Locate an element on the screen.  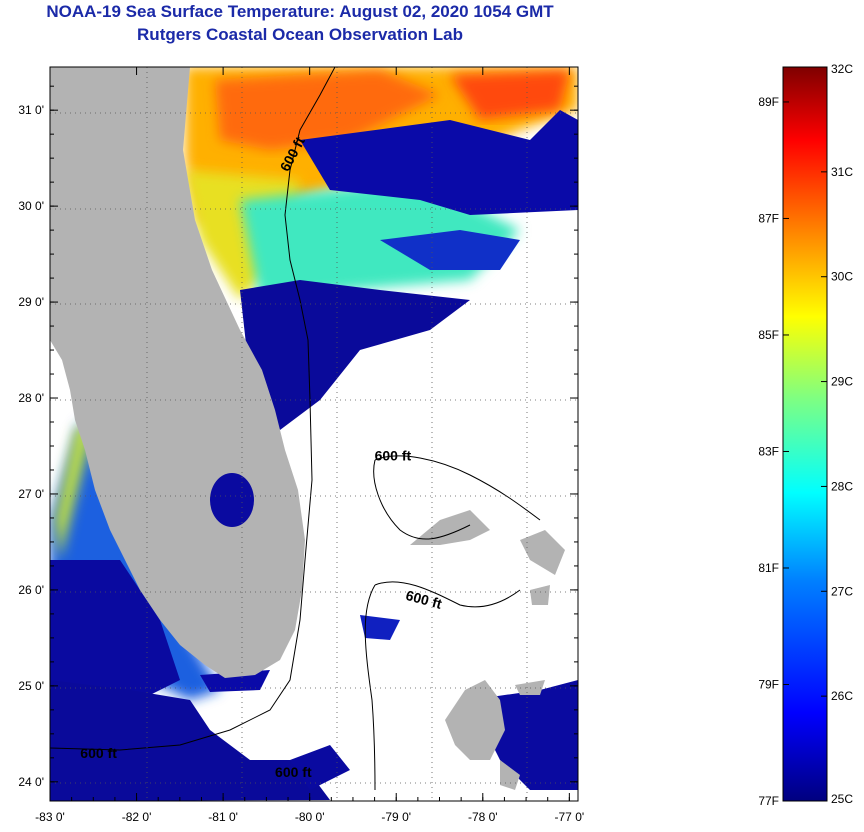
colorbar-celsius-labels: 32C 31C 30C 29C 28C 27C 26C 25C is located at coordinates (842, 434).